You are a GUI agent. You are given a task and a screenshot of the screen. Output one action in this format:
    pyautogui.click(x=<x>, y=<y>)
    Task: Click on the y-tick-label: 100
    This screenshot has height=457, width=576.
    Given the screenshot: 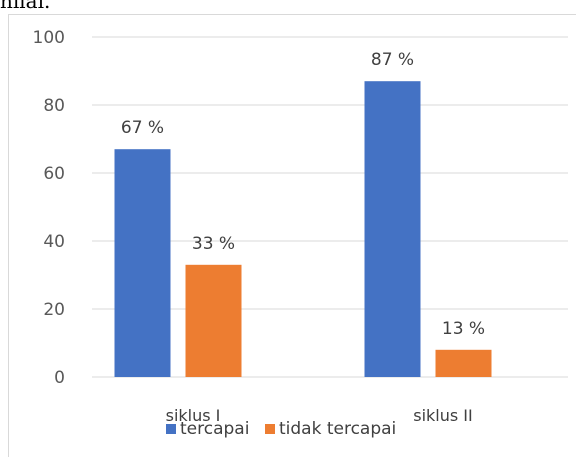 What is the action you would take?
    pyautogui.click(x=49, y=38)
    